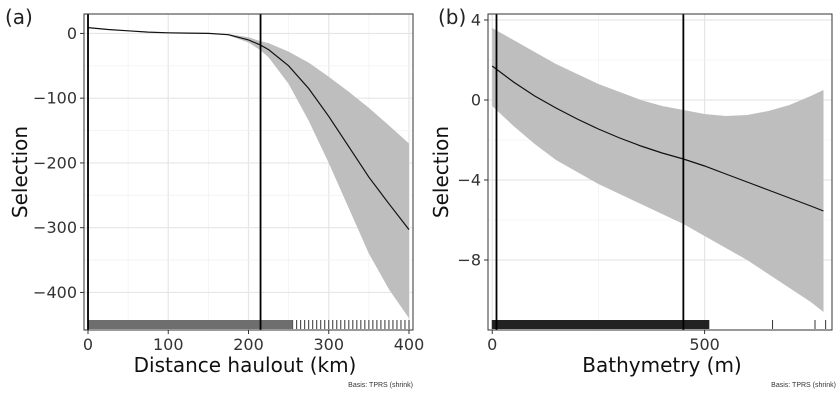 This screenshot has width=836, height=393. Describe the element at coordinates (55, 292) in the screenshot. I see `y-tick-label: −400` at that location.